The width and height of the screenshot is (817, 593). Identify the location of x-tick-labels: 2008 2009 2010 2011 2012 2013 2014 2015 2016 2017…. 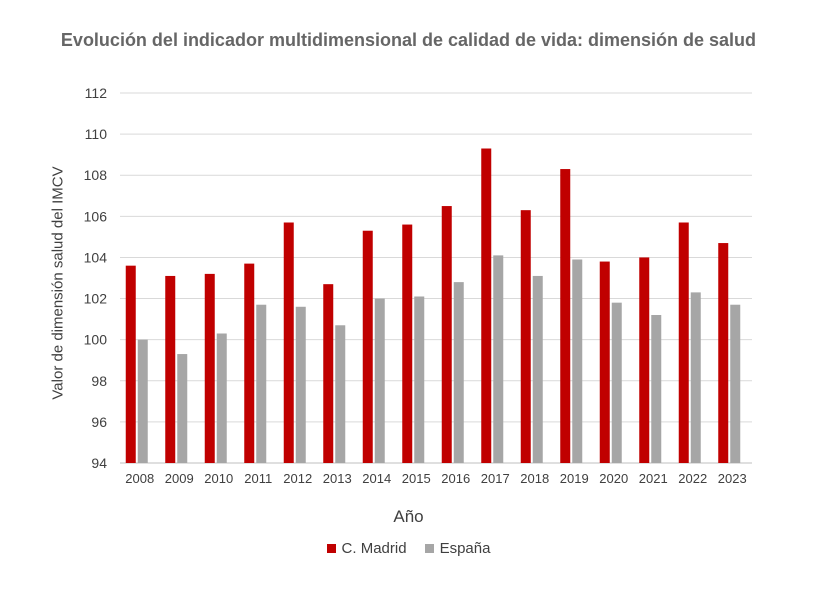
(435, 478).